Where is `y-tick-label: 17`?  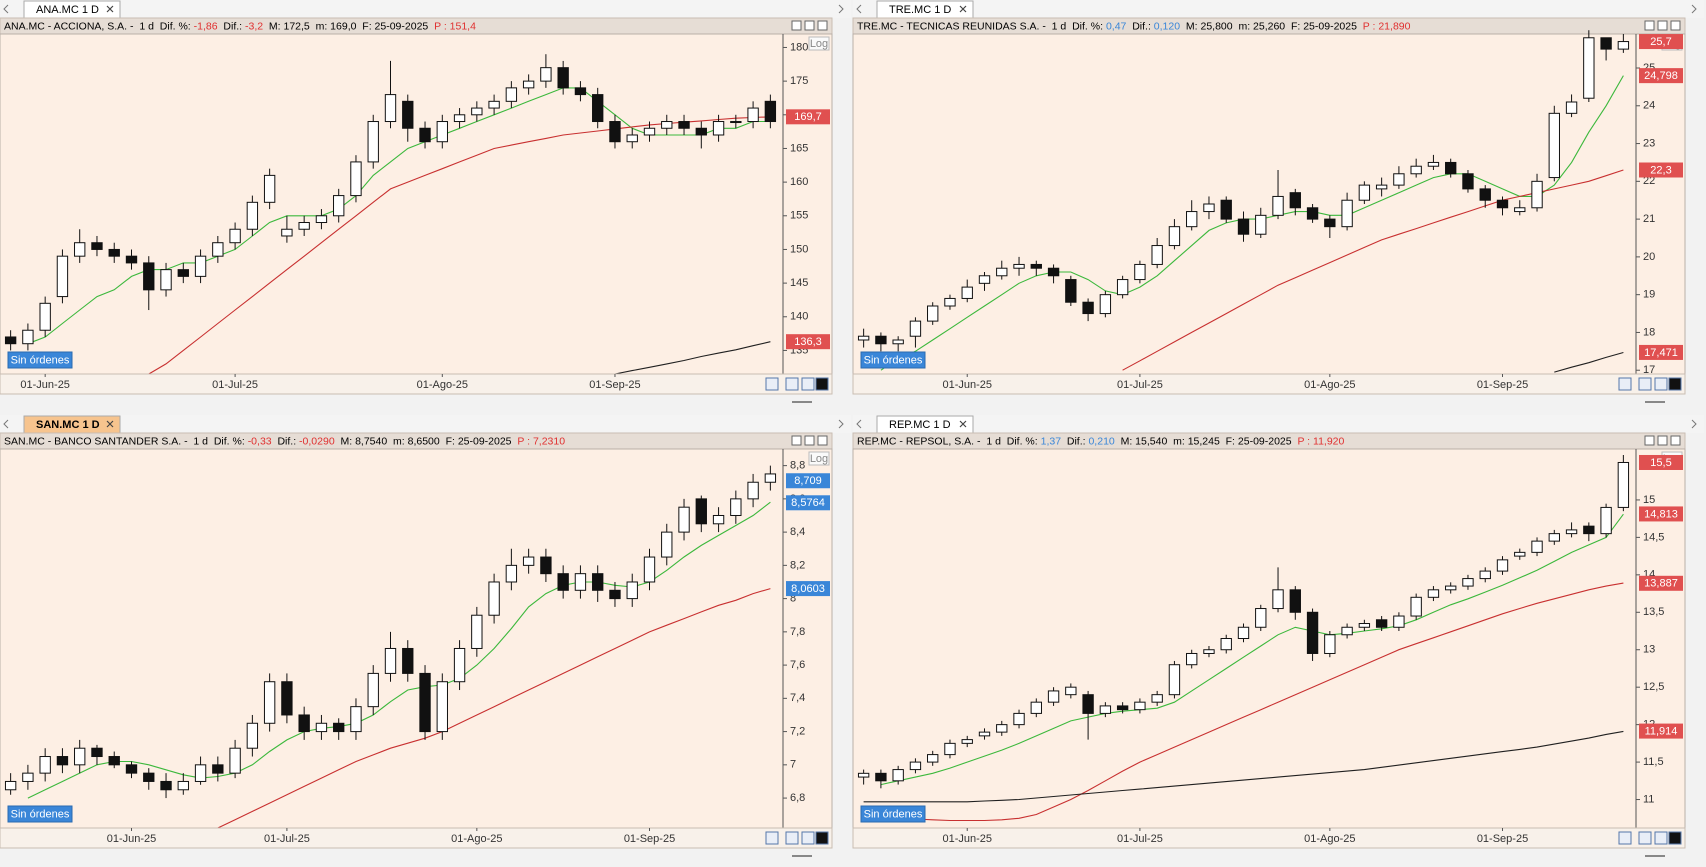 y-tick-label: 17 is located at coordinates (1649, 370).